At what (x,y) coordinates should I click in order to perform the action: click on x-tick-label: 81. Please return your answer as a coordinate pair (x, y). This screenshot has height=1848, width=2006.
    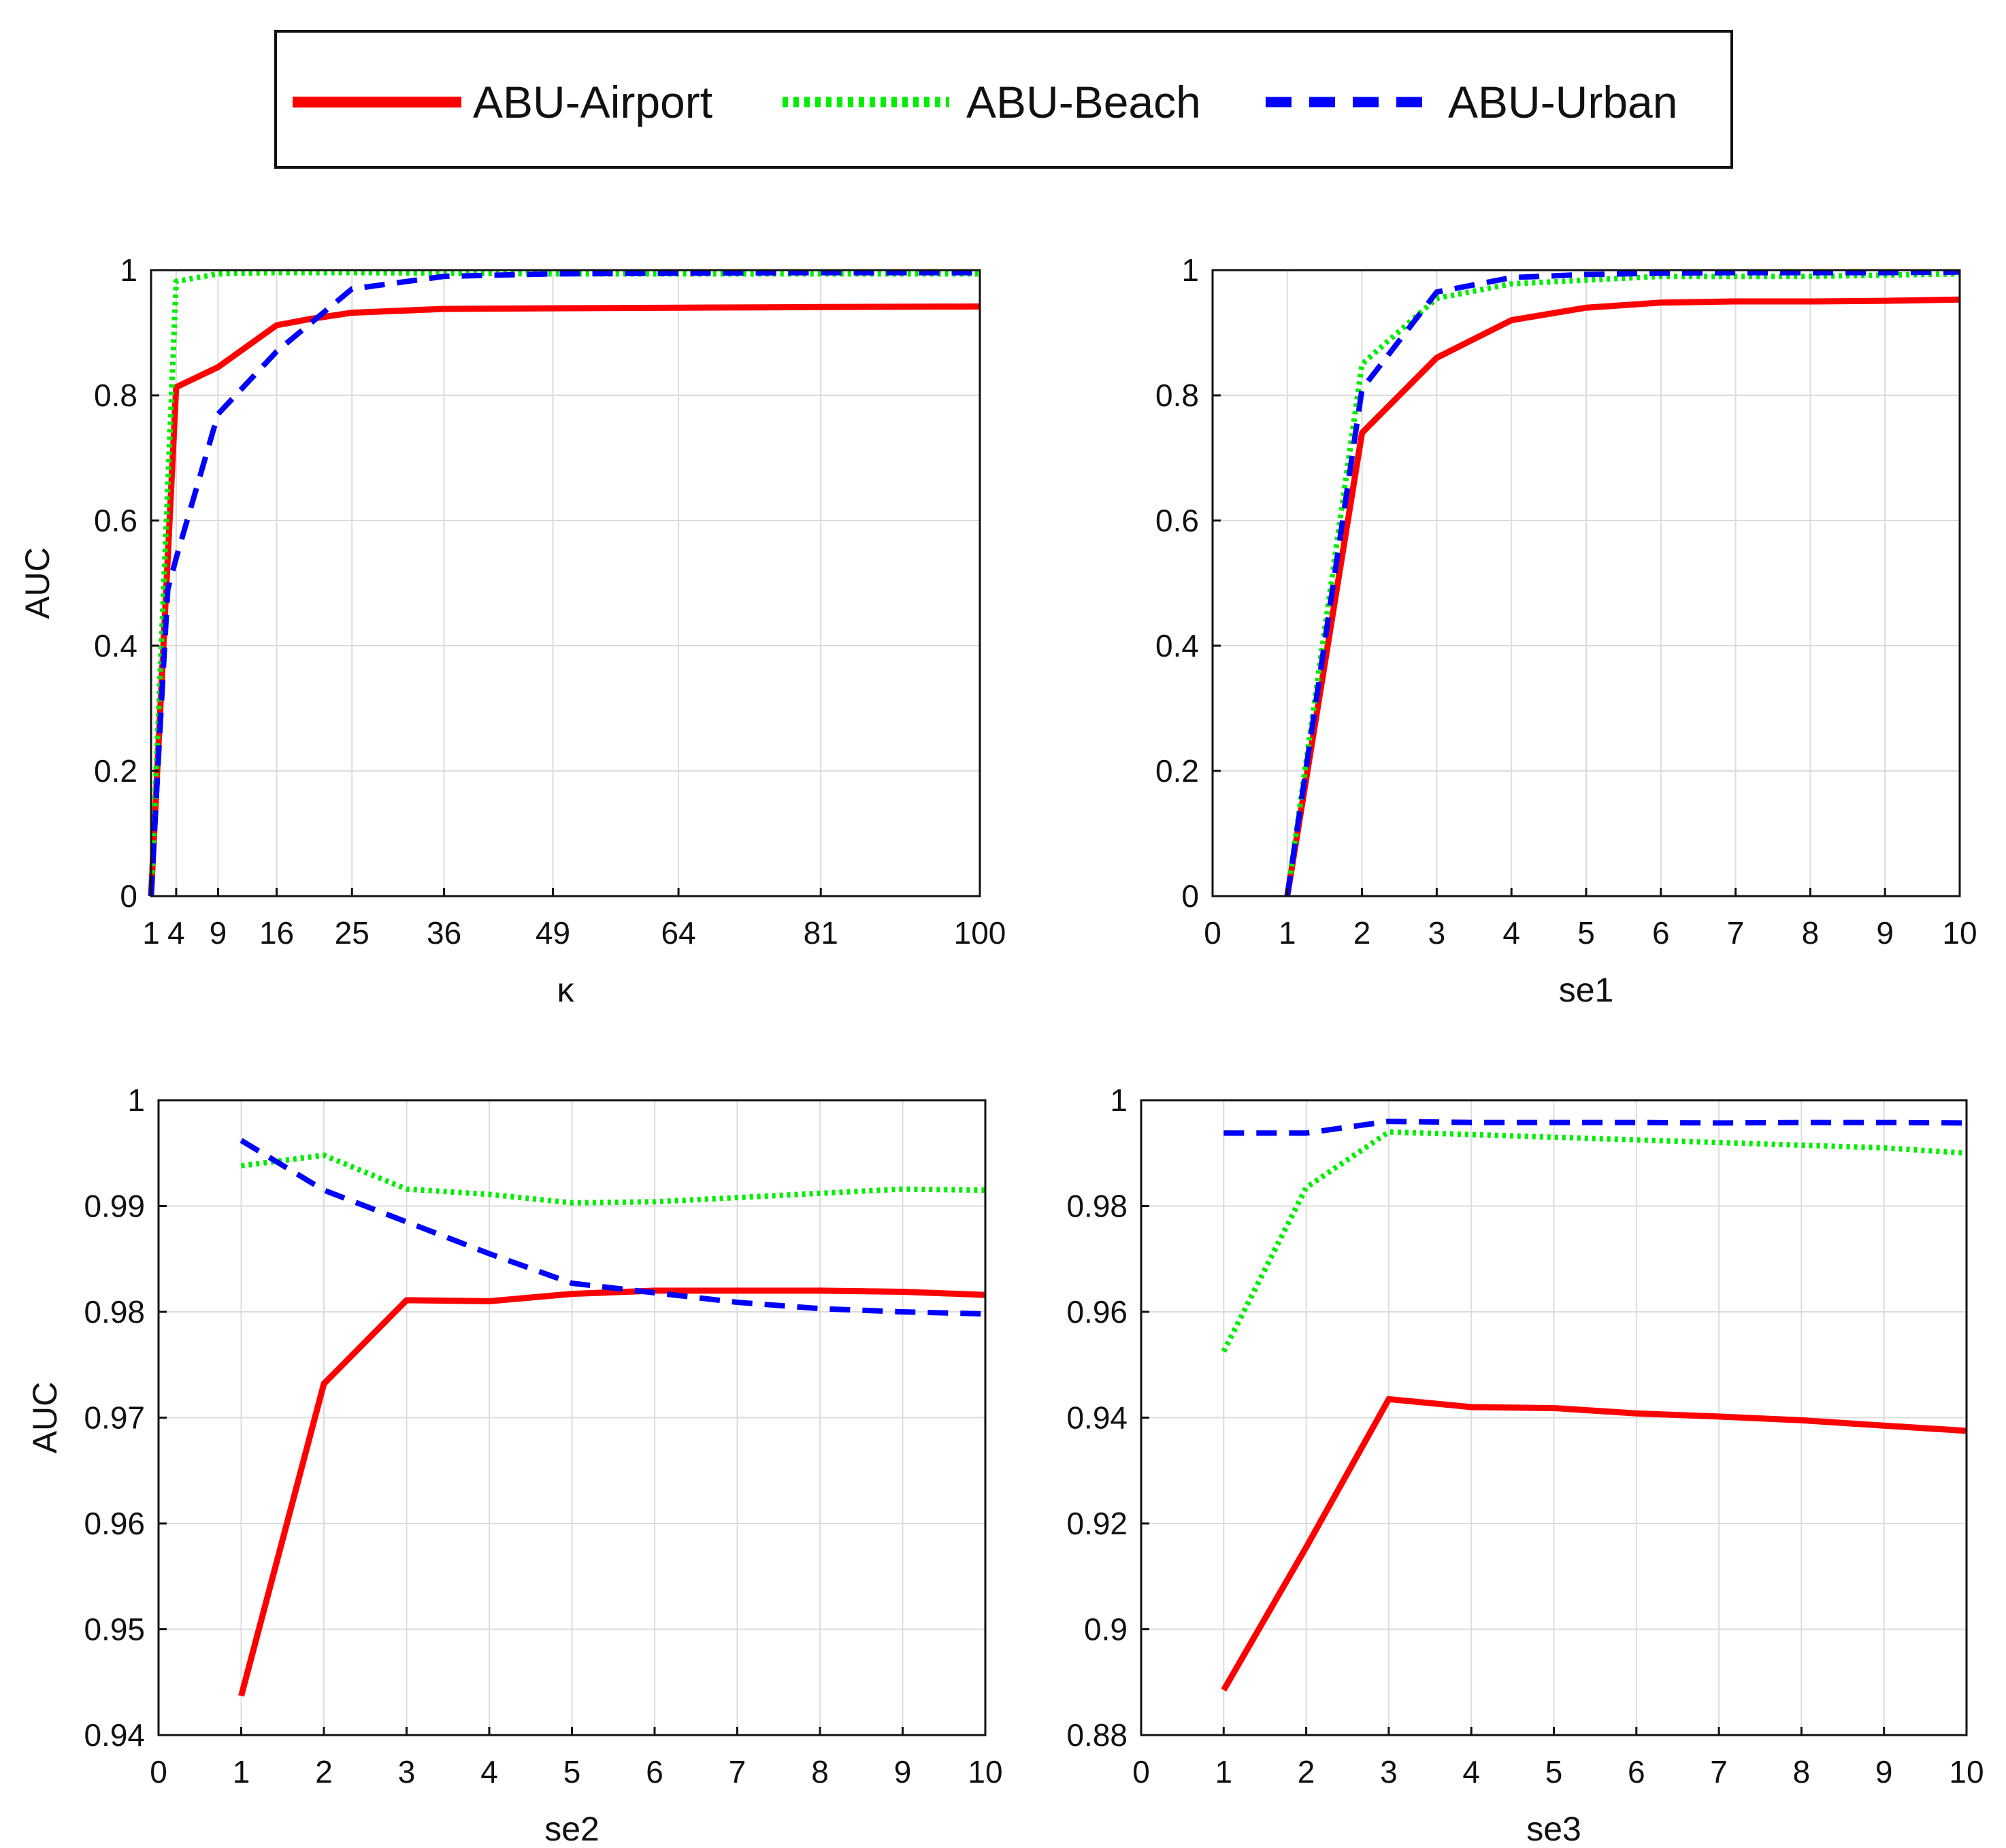
    Looking at the image, I should click on (821, 933).